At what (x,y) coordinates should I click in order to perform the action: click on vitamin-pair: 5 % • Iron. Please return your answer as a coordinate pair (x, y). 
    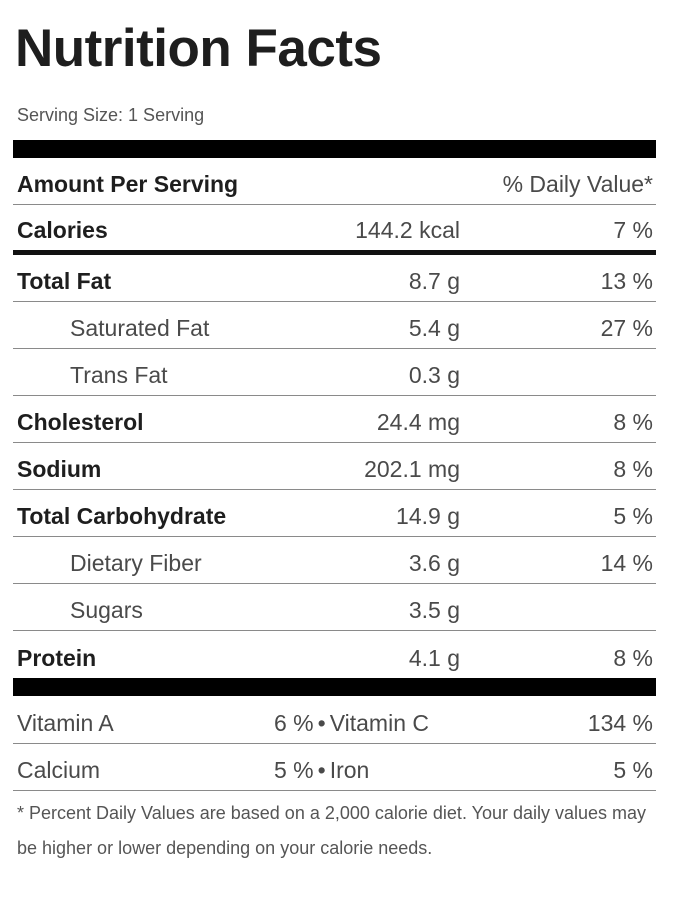
    Looking at the image, I should click on (321, 770).